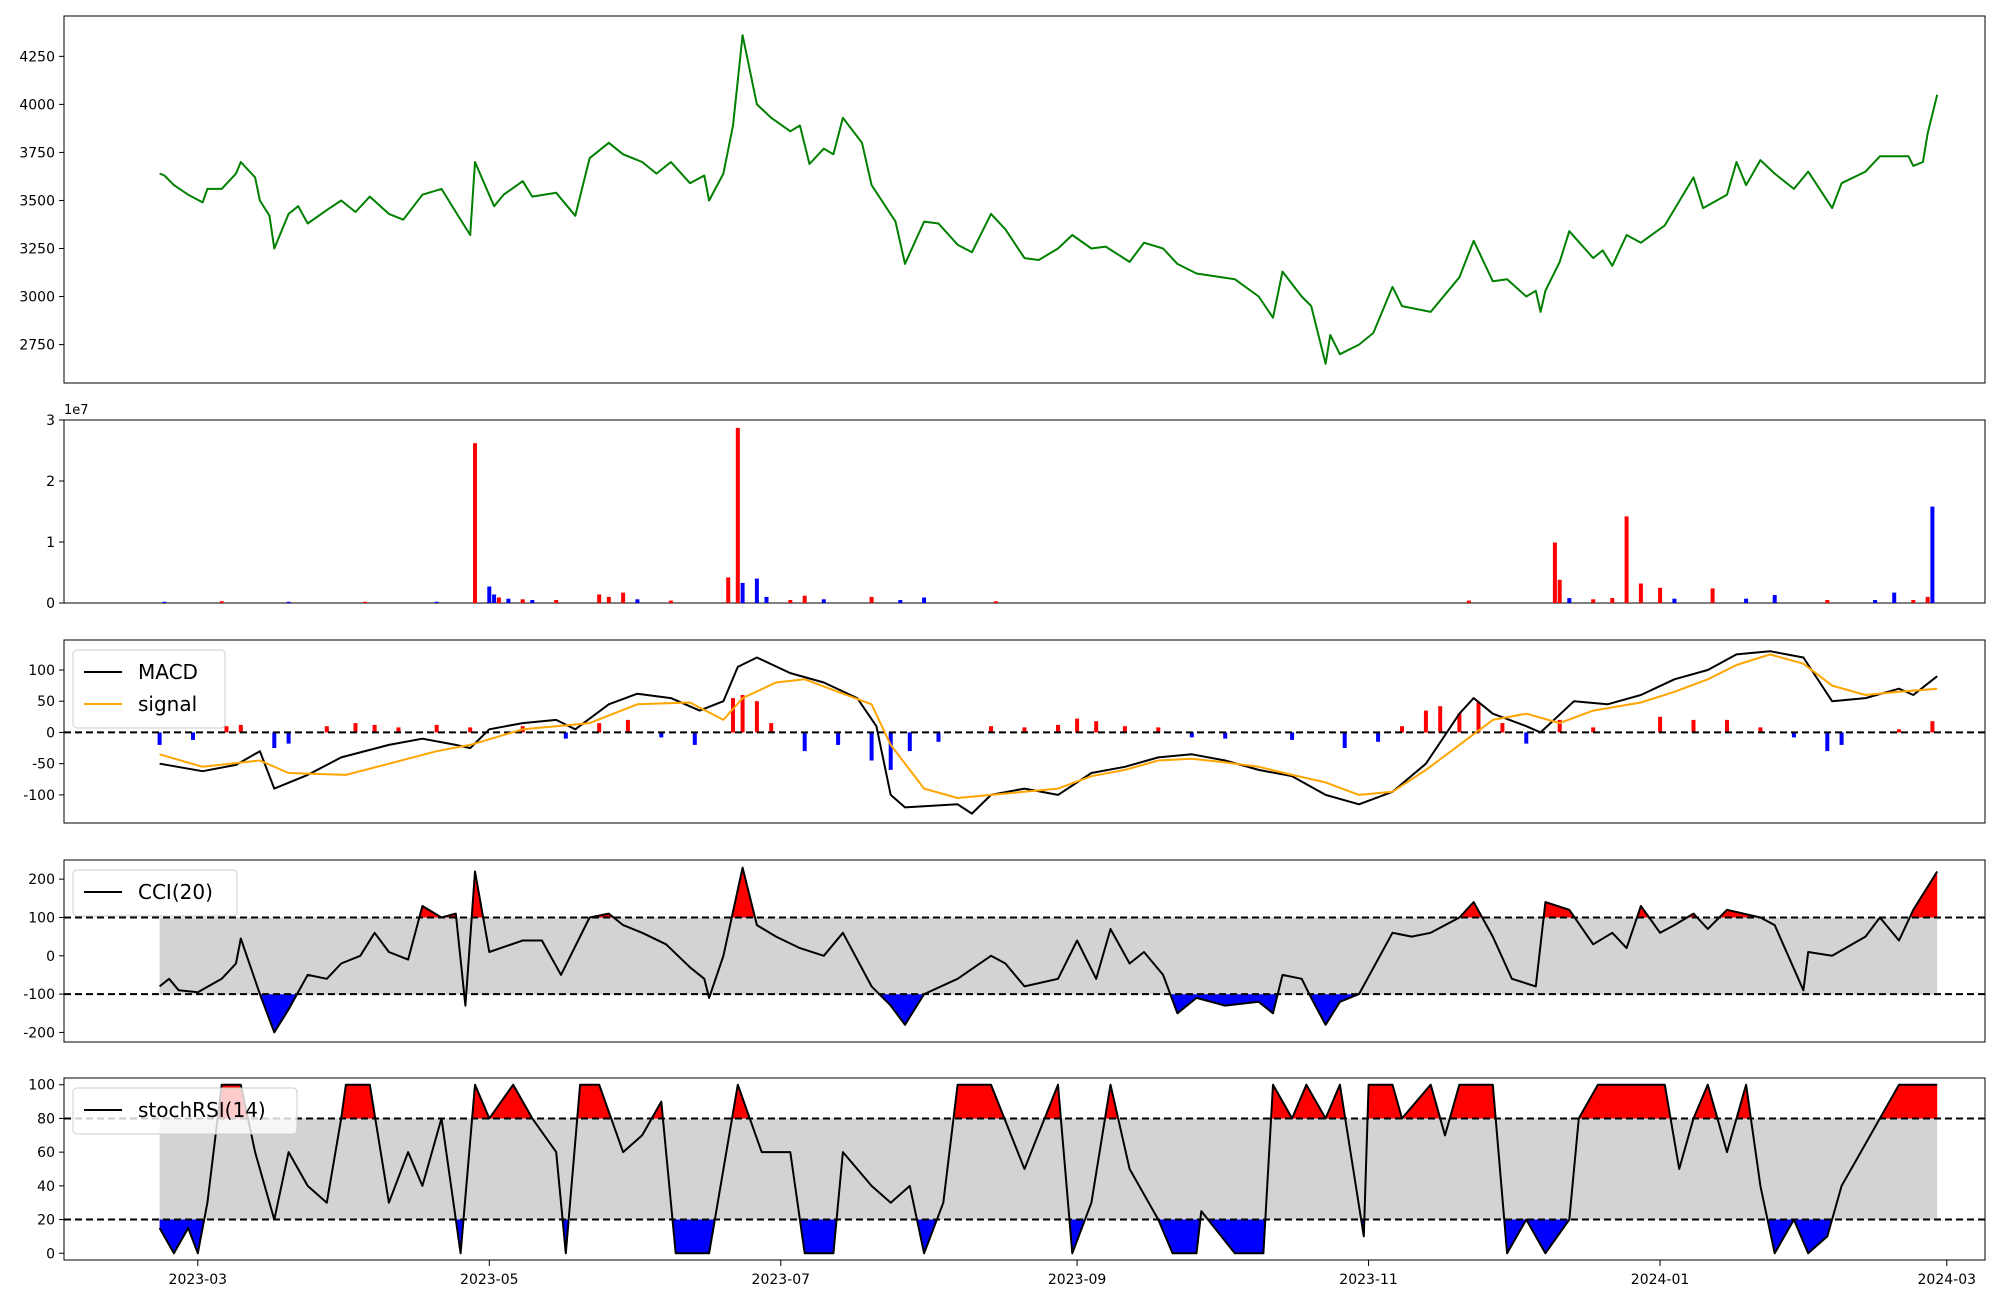  What do you see at coordinates (37, 201) in the screenshot?
I see `y-tick-label: 3500` at bounding box center [37, 201].